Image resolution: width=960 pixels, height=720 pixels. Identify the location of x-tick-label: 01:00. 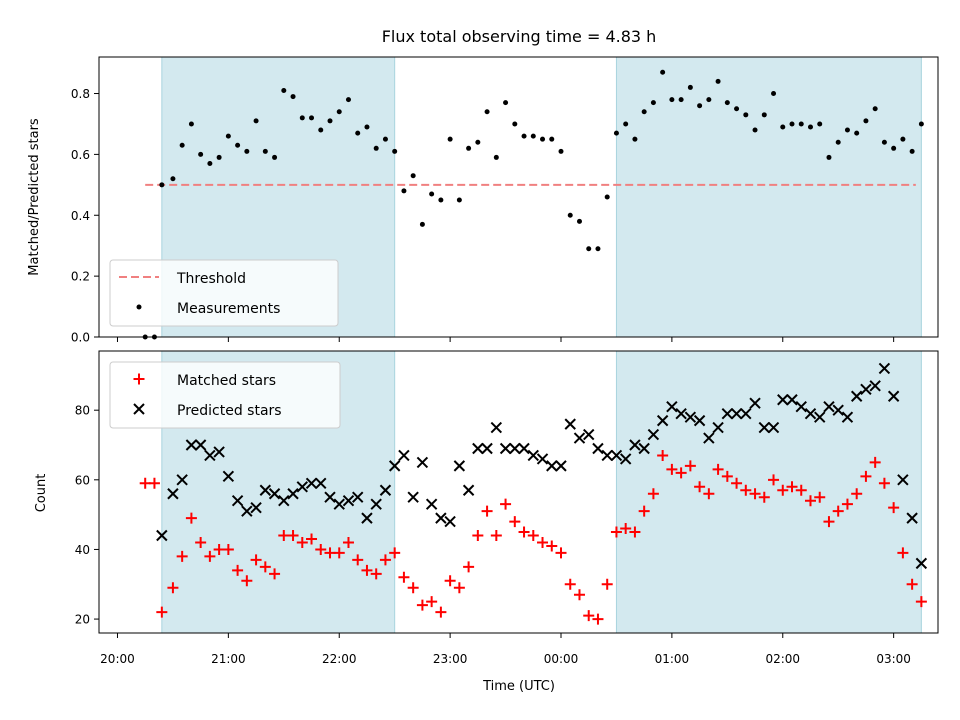
(672, 659).